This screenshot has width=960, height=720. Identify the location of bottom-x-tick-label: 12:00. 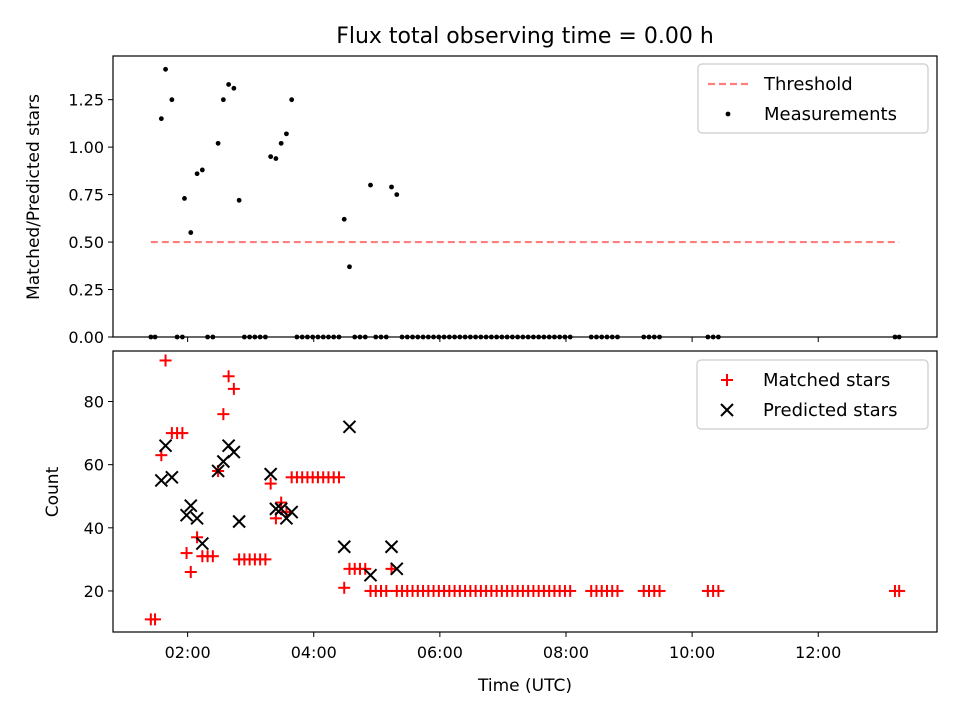
(818, 652).